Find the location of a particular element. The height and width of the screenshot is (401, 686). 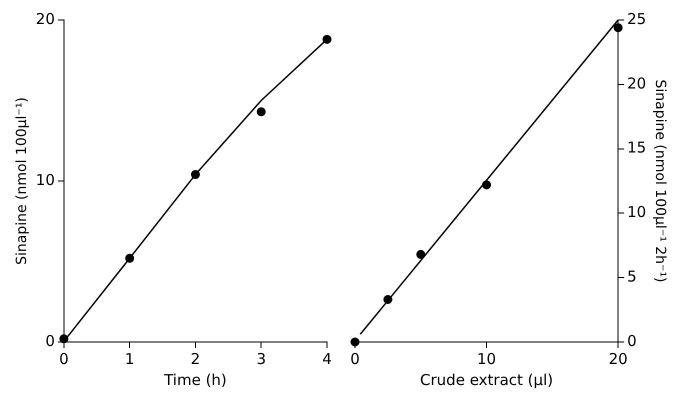

x-axis-title: Time (h) is located at coordinates (195, 379).